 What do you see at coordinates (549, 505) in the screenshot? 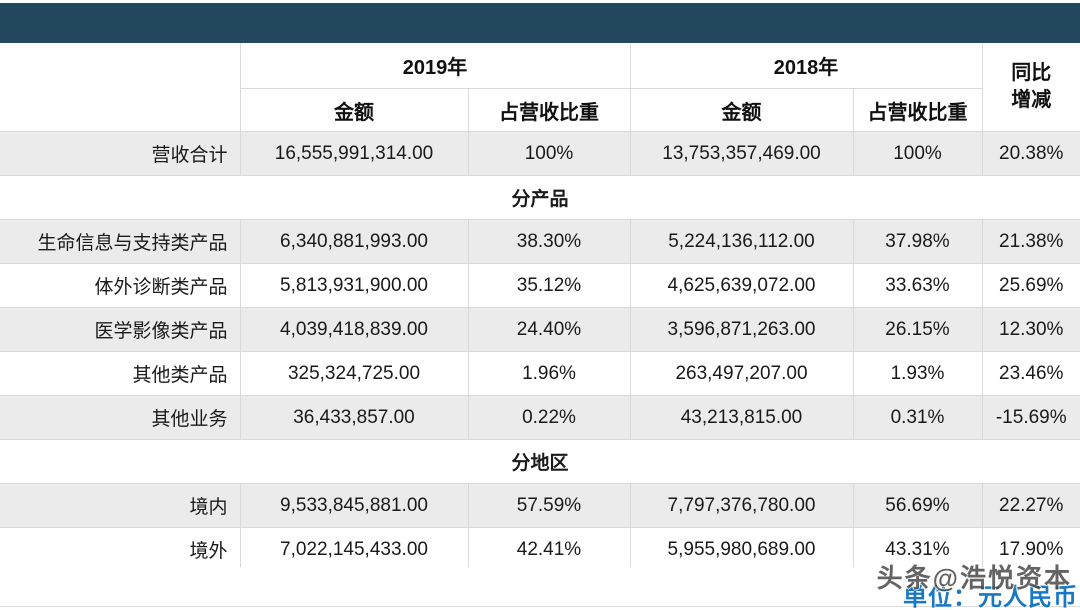
I see `ratio-2019: 57.59%` at bounding box center [549, 505].